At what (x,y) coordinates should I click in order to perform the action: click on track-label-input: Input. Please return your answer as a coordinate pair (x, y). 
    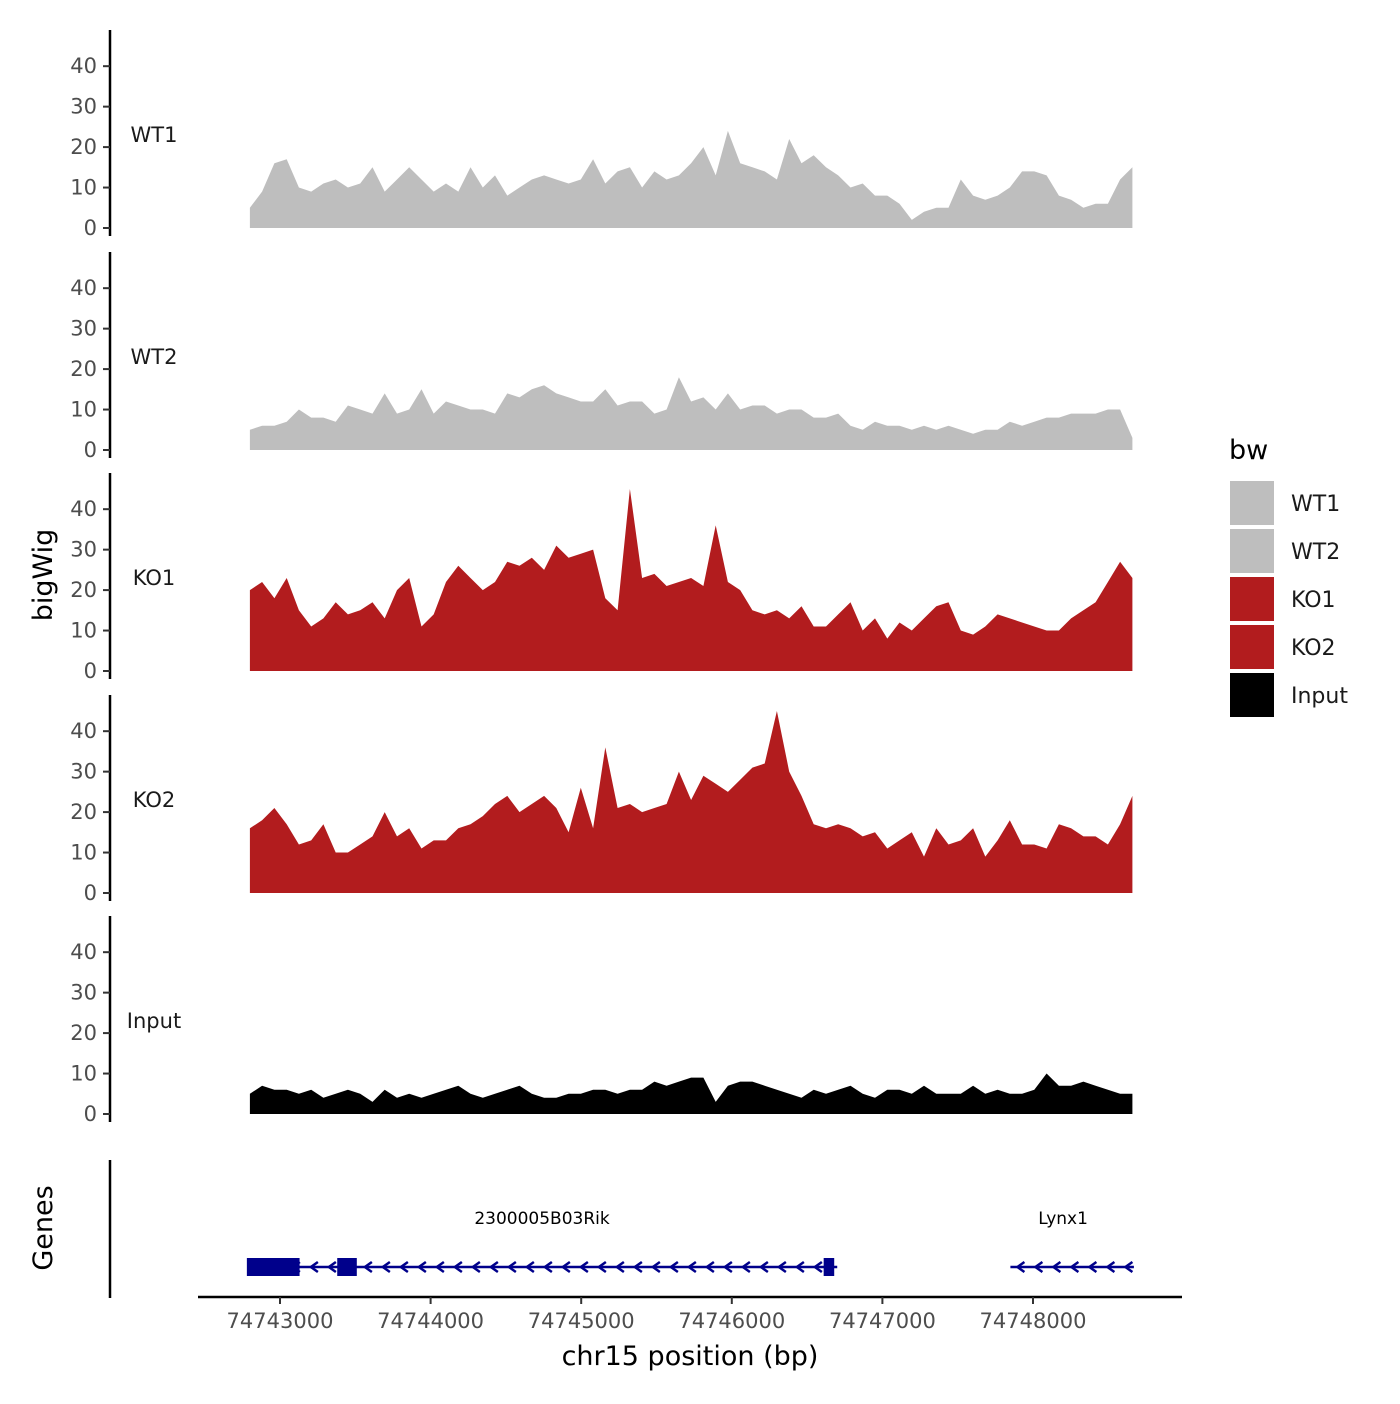
    Looking at the image, I should click on (154, 1021).